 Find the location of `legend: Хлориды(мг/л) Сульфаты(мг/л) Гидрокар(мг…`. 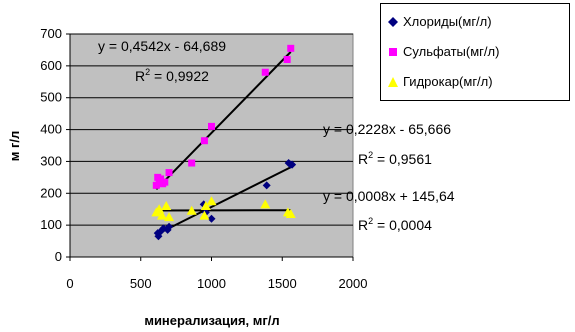

legend: Хлориды(мг/л) Сульфаты(мг/л) Гидрокар(мг… is located at coordinates (475, 52).